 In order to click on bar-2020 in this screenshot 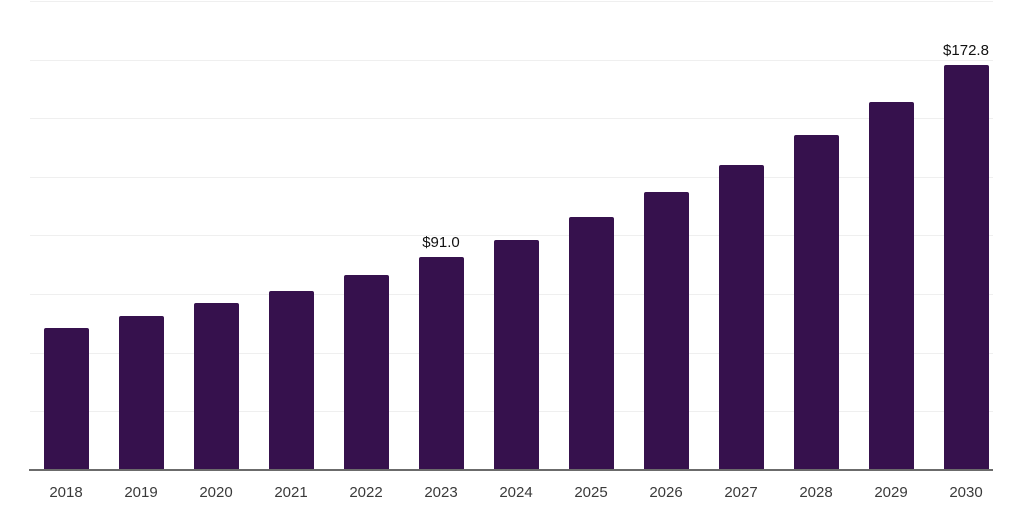, I will do `click(216, 386)`.